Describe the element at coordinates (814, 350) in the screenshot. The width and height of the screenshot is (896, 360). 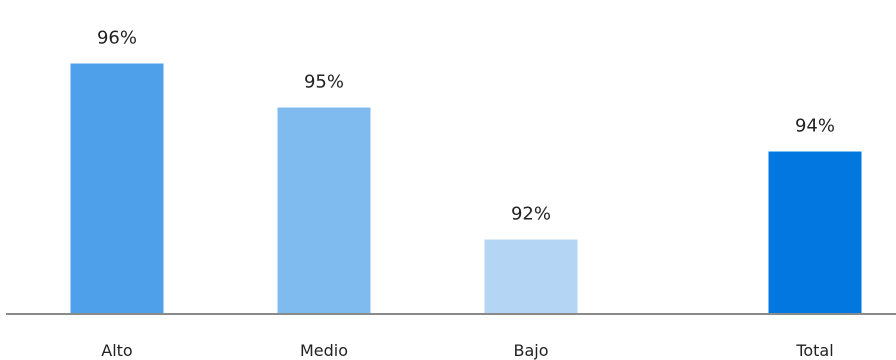
I see `x-tick-label-total: Total` at that location.